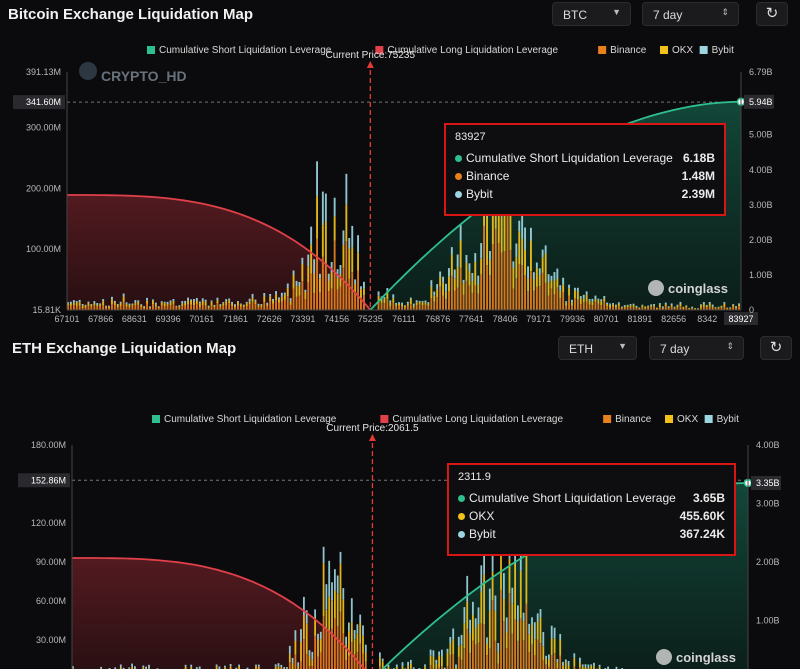 This screenshot has width=800, height=669. What do you see at coordinates (761, 240) in the screenshot?
I see `y-right-tick-label: 2.00B` at bounding box center [761, 240].